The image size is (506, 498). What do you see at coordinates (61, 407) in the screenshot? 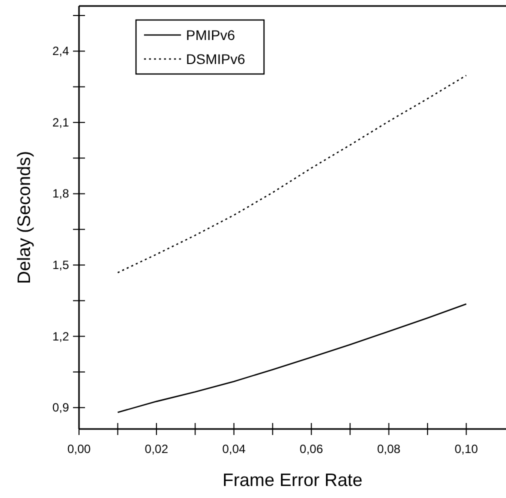
I see `y-tick-label: 0,9` at bounding box center [61, 407].